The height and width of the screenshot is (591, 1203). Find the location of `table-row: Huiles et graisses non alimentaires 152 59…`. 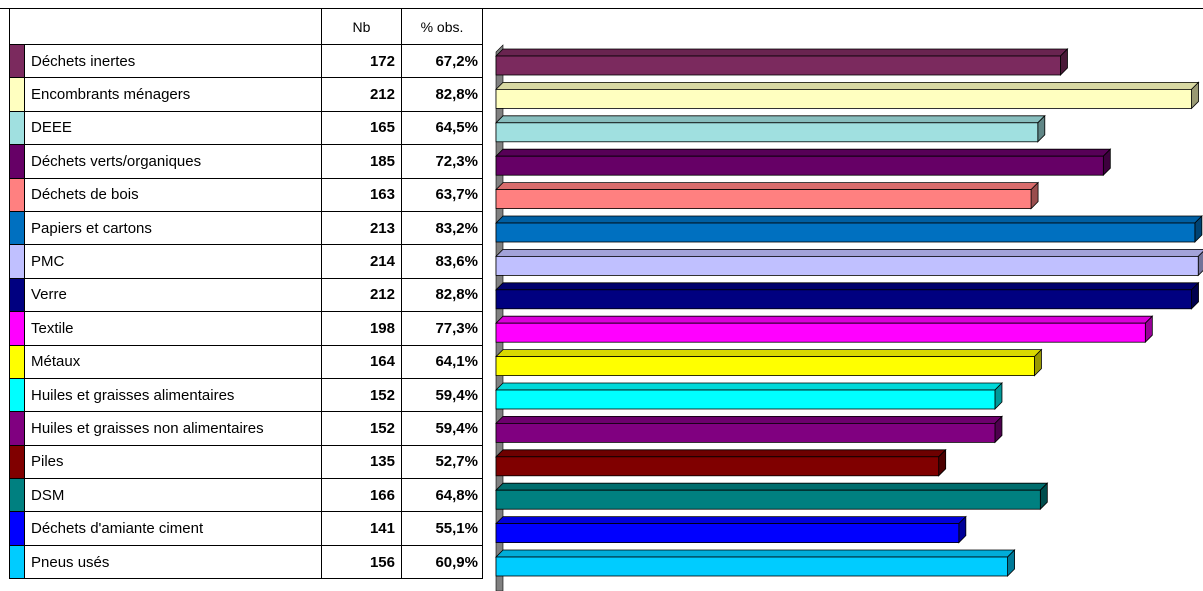

table-row: Huiles et graisses non alimentaires 152 59… is located at coordinates (246, 428).